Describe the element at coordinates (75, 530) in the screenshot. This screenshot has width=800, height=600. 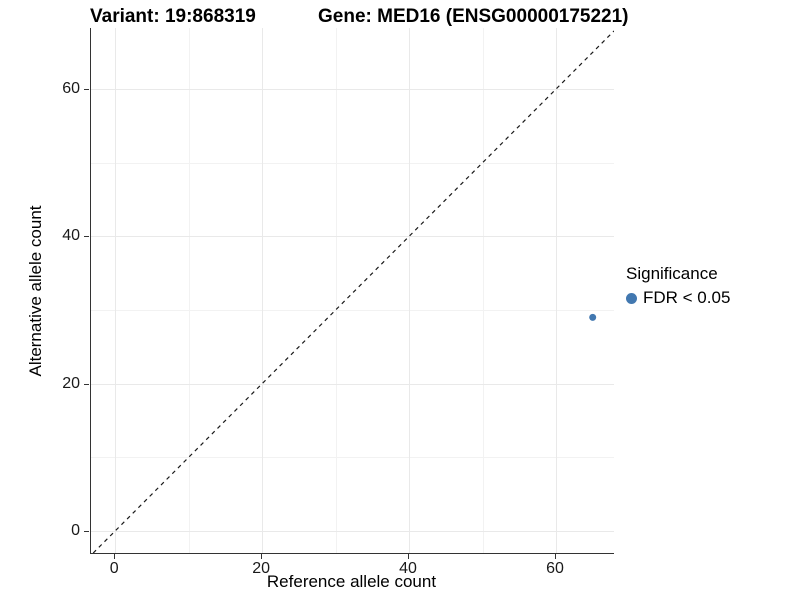
I see `y-axis-tick-label: 0` at that location.